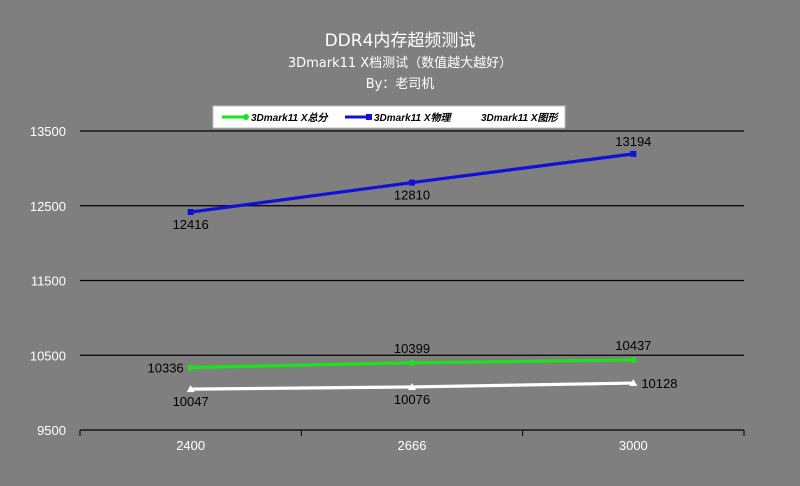 This screenshot has width=800, height=486. Describe the element at coordinates (412, 399) in the screenshot. I see `data-label: 10076` at that location.